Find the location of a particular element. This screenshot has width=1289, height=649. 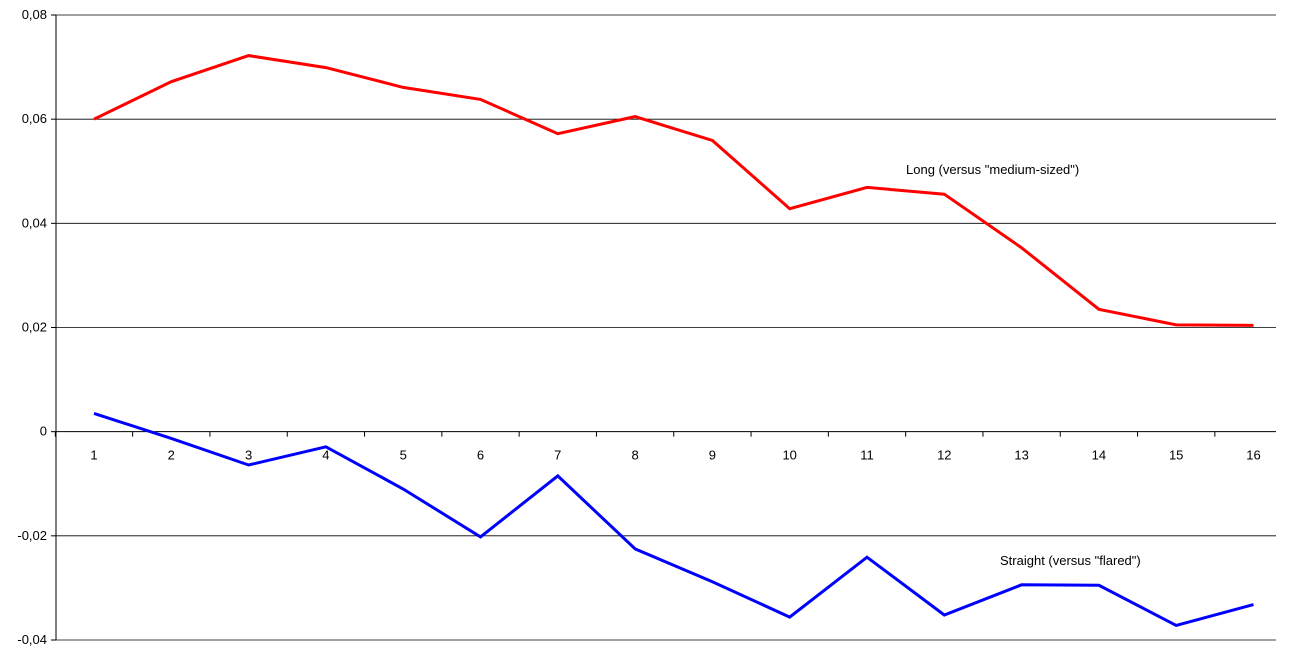

y-tick-labels: -0,04 -0,02 0 0,02 0,04 0,06 0,08 is located at coordinates (32, 327).